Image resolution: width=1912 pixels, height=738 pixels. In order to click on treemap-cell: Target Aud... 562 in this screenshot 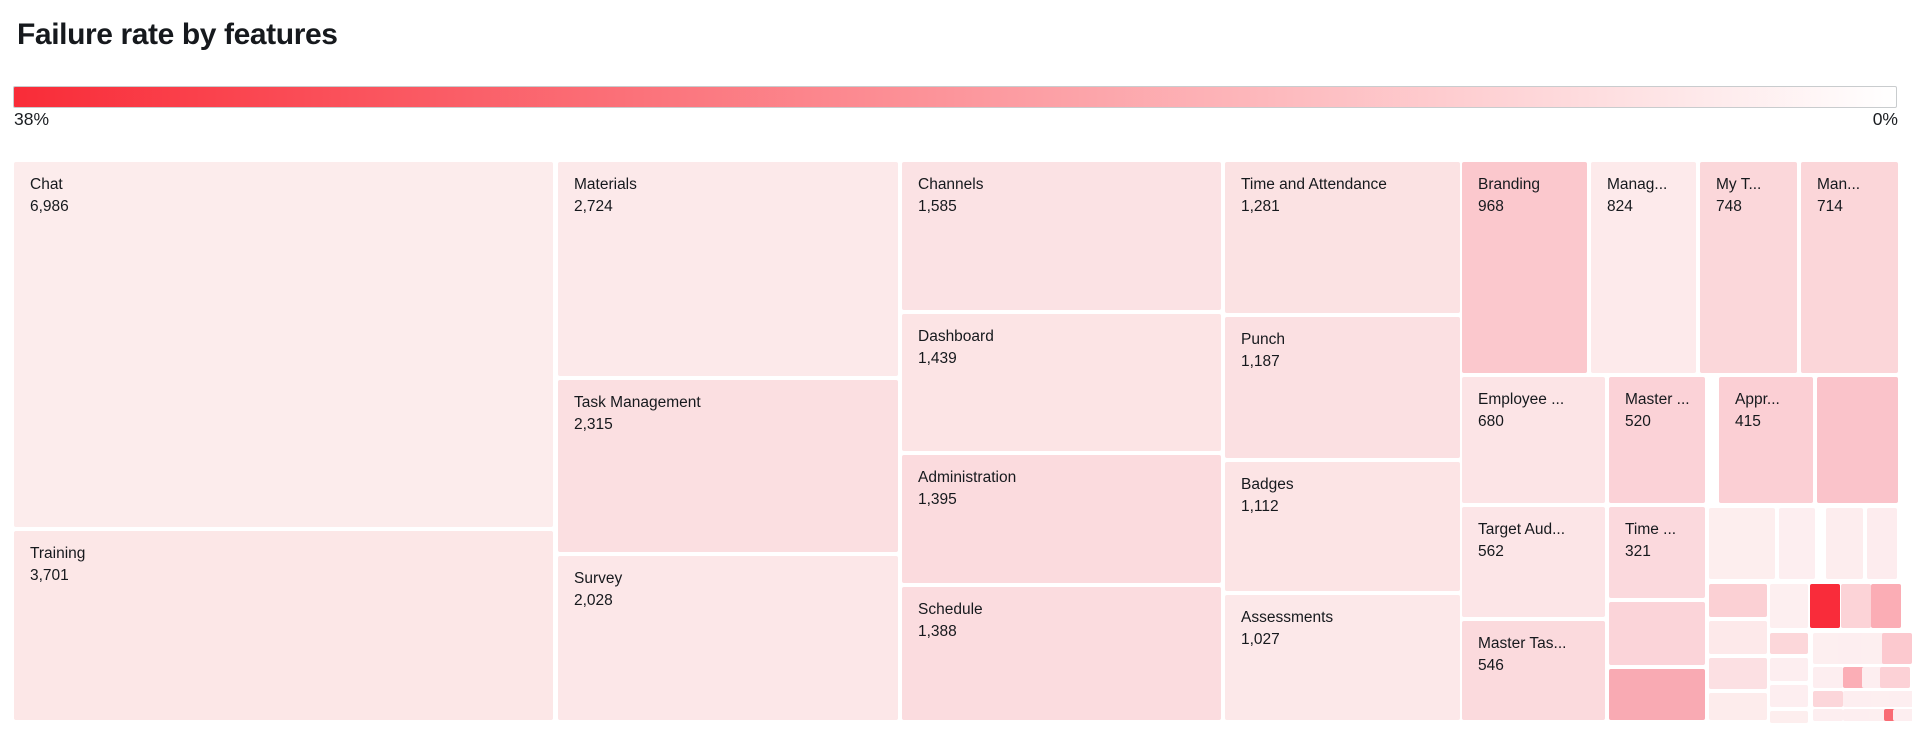, I will do `click(1533, 562)`.